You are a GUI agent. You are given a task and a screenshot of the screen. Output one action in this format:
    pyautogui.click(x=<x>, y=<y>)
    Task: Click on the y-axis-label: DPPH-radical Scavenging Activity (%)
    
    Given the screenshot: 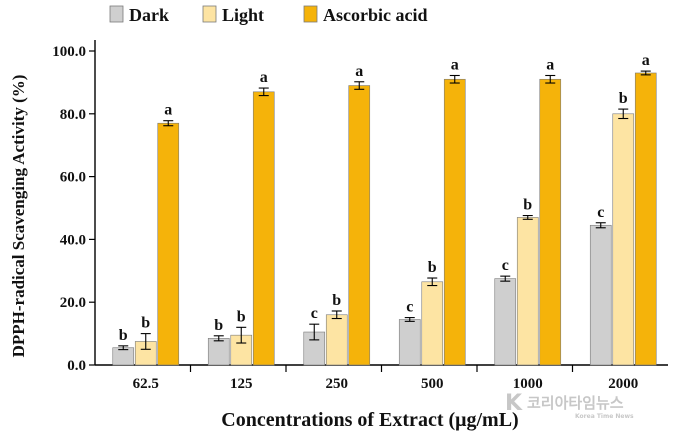 What is the action you would take?
    pyautogui.click(x=18, y=216)
    